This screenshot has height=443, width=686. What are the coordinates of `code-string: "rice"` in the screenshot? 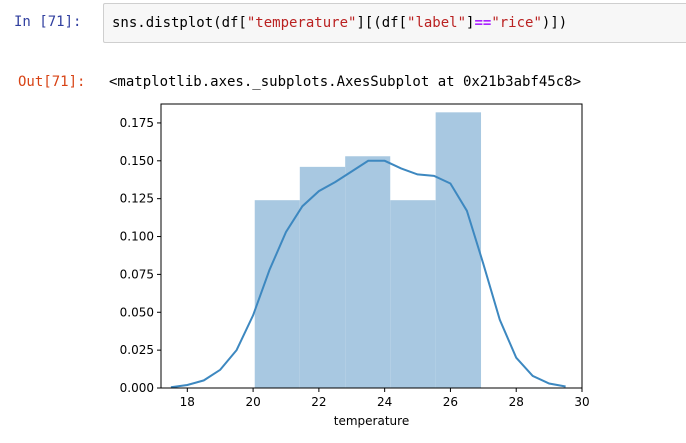 It's located at (516, 23).